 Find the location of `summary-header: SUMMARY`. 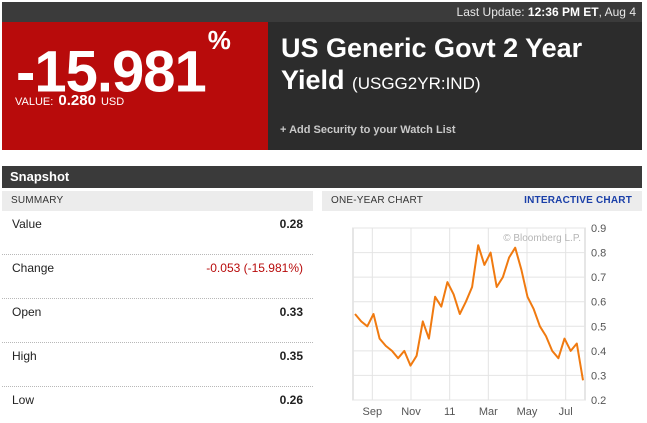

summary-header: SUMMARY is located at coordinates (157, 201).